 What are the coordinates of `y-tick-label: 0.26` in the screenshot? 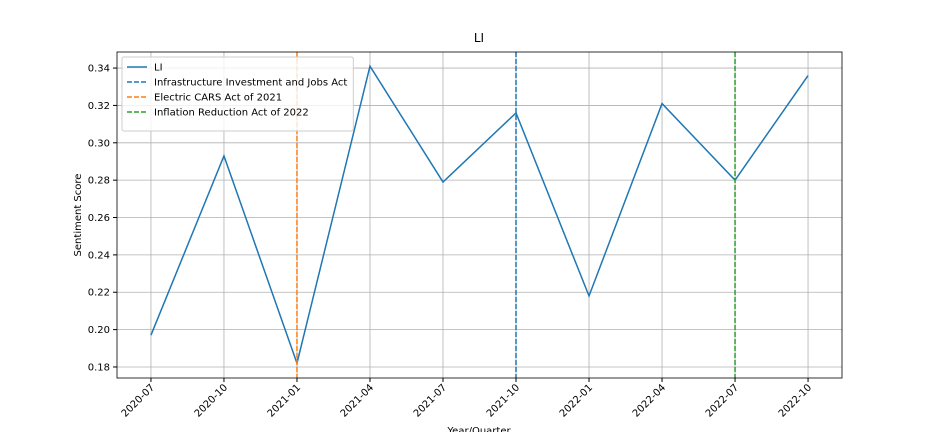 It's located at (99, 218).